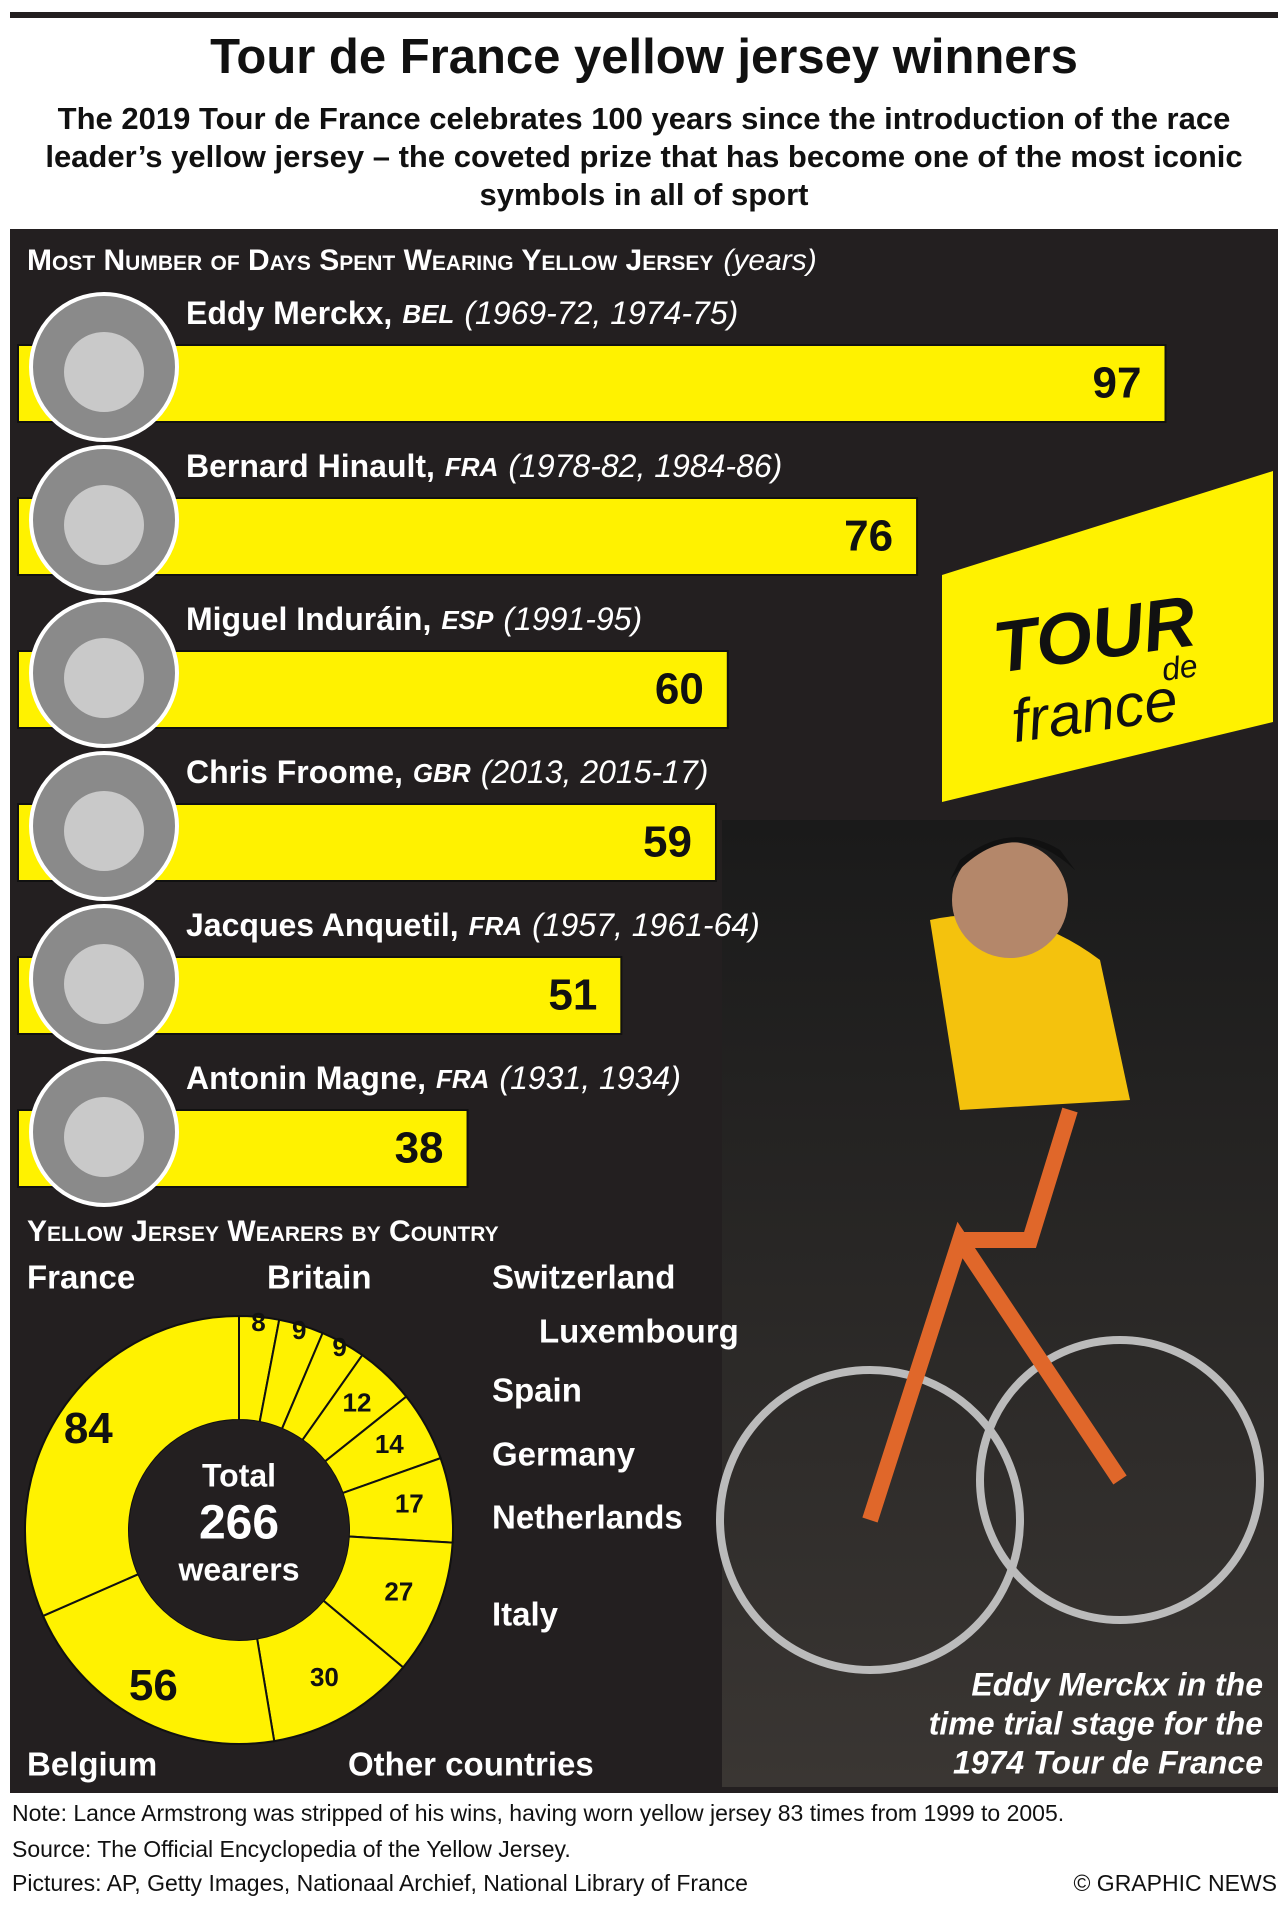 The image size is (1288, 1914). Describe the element at coordinates (564, 1454) in the screenshot. I see `slice-label: Germany` at that location.